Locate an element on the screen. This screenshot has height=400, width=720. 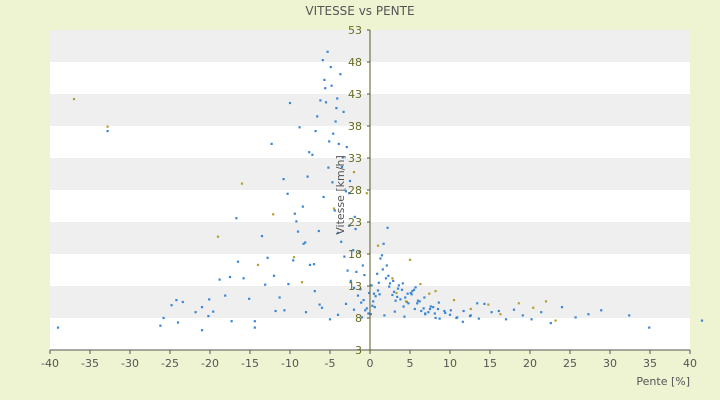
x-tick-label: -25 is located at coordinates (170, 363).